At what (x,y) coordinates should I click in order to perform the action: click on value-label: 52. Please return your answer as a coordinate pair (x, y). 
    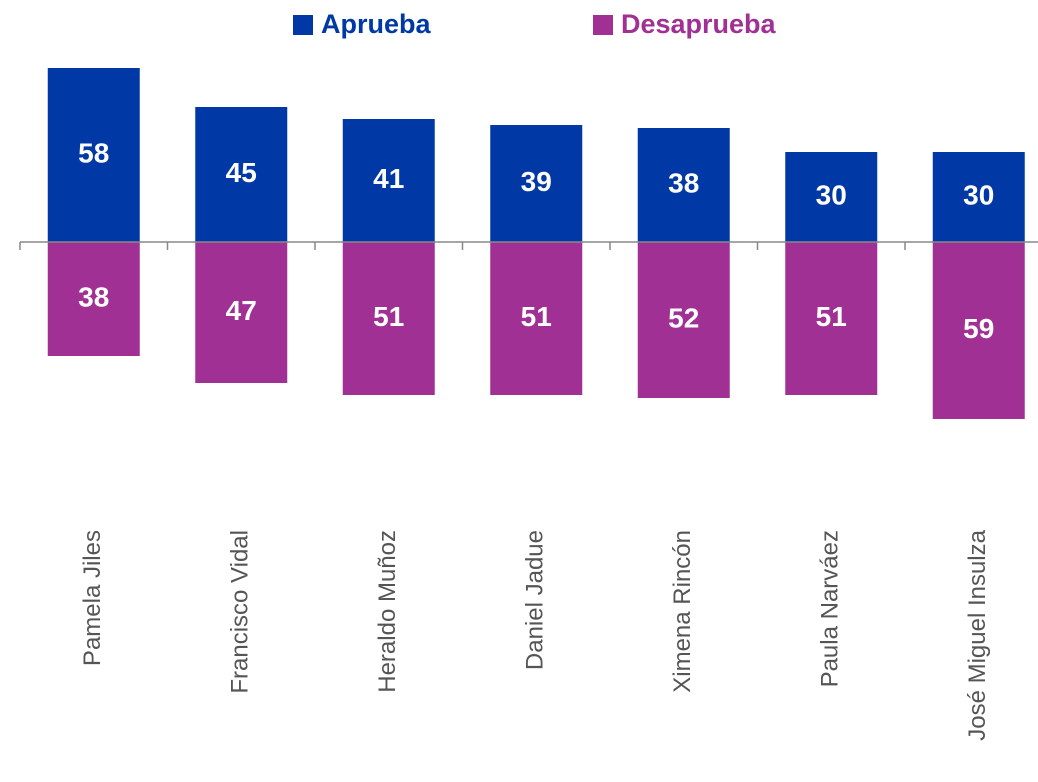
    Looking at the image, I should click on (683, 317).